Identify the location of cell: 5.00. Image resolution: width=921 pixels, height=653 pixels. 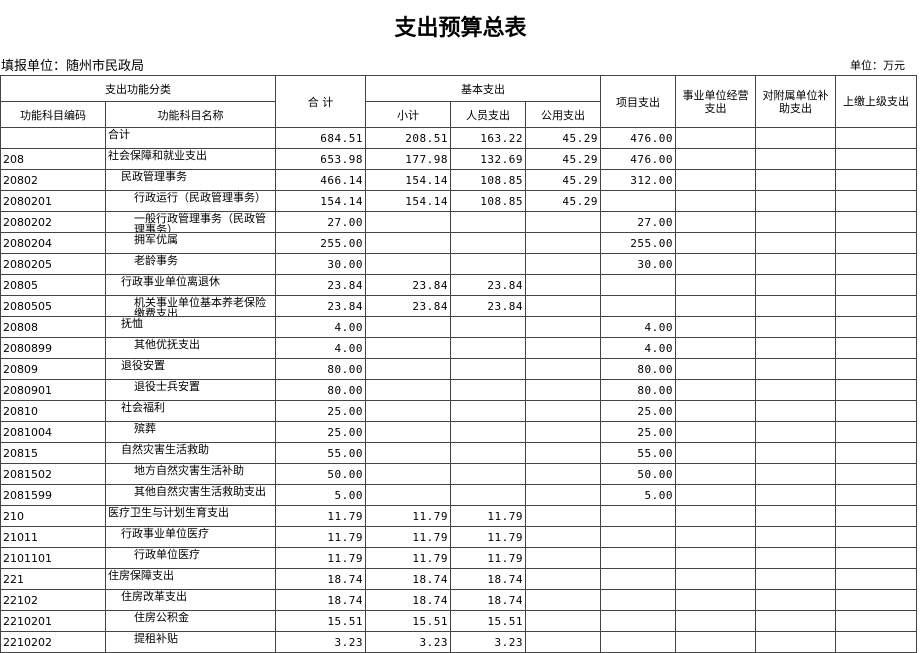
(638, 495).